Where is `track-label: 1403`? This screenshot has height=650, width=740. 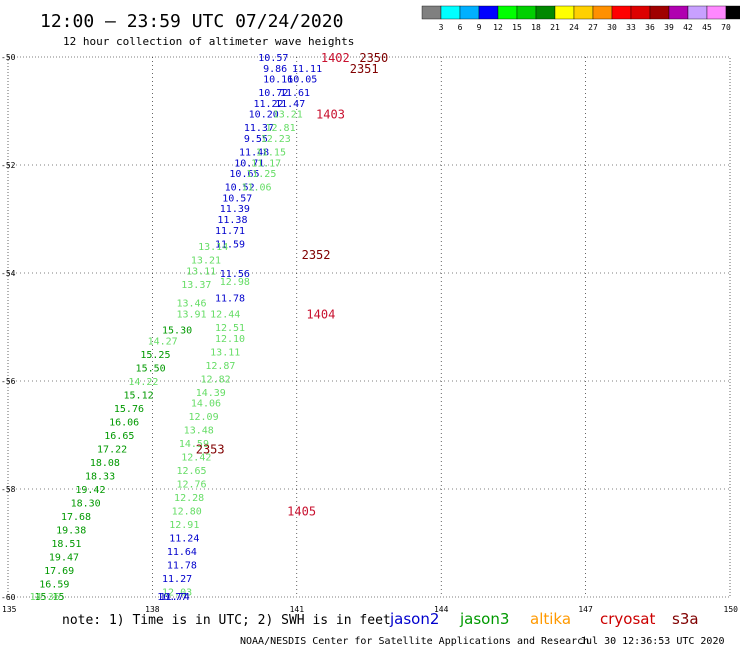
track-label: 1403 is located at coordinates (330, 115).